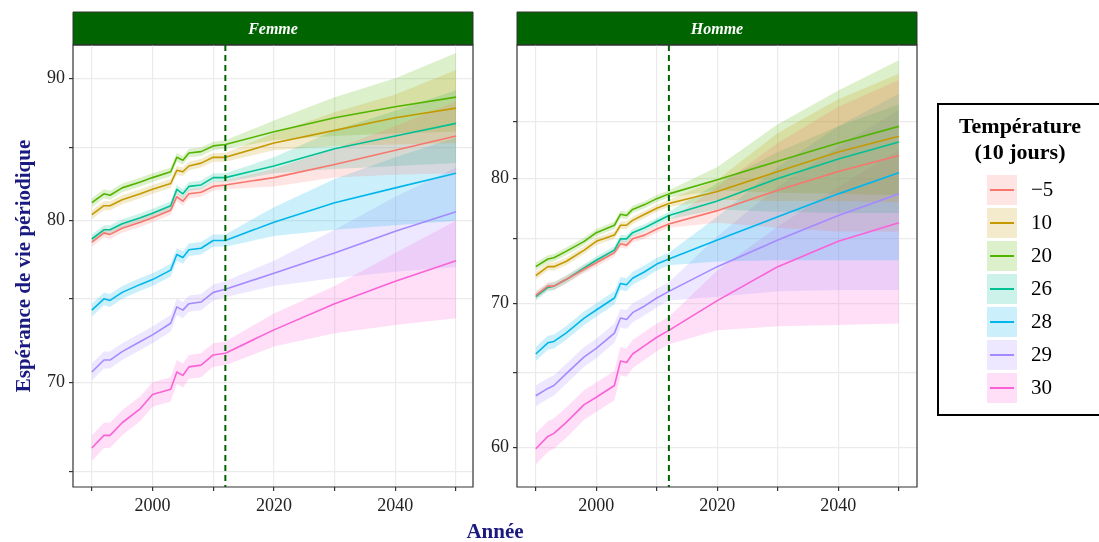 The width and height of the screenshot is (1099, 542). Describe the element at coordinates (1042, 189) in the screenshot. I see `legend-label: −5` at that location.